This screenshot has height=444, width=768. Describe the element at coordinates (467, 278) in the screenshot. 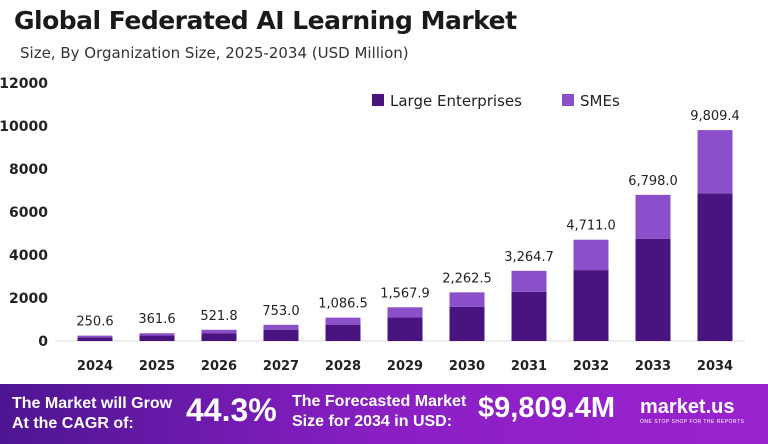

I see `data-label: 2,262.5` at that location.